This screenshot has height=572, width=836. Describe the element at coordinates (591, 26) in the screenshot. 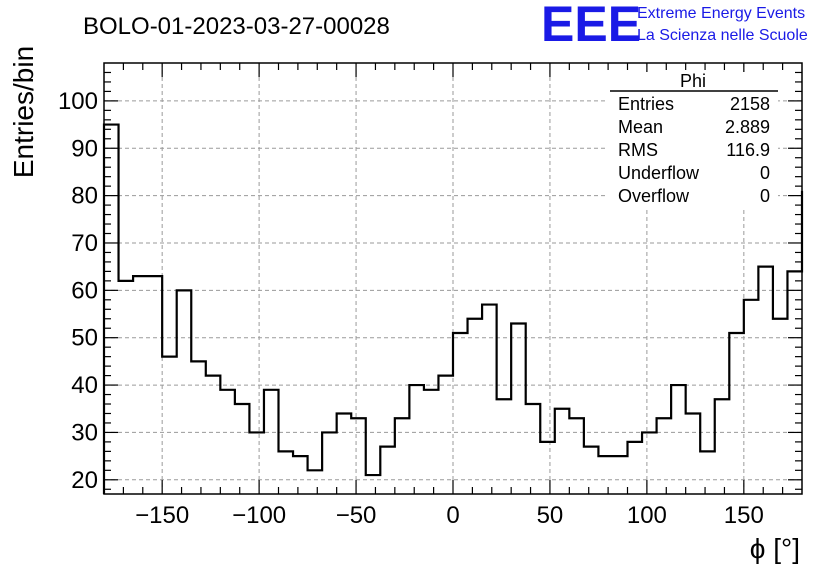

I see `logo-eee-text: EEE` at that location.